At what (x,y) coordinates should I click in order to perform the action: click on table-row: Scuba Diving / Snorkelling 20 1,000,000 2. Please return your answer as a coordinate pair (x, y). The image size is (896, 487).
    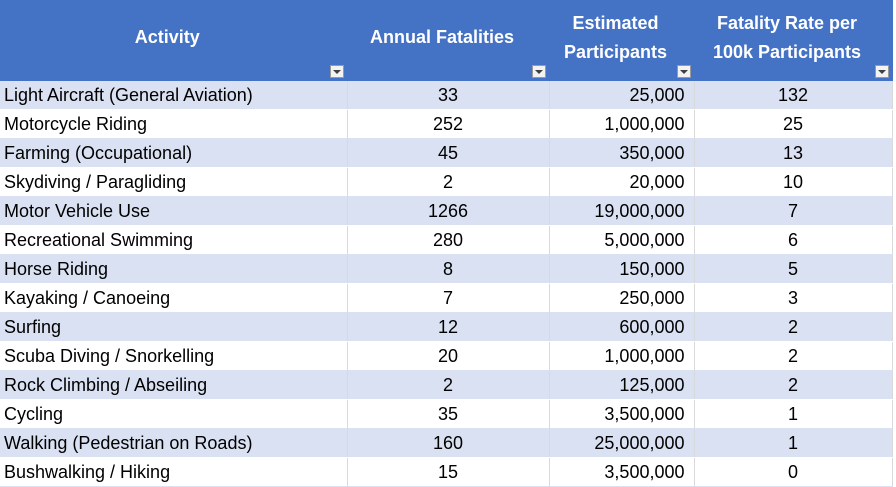
    Looking at the image, I should click on (446, 356).